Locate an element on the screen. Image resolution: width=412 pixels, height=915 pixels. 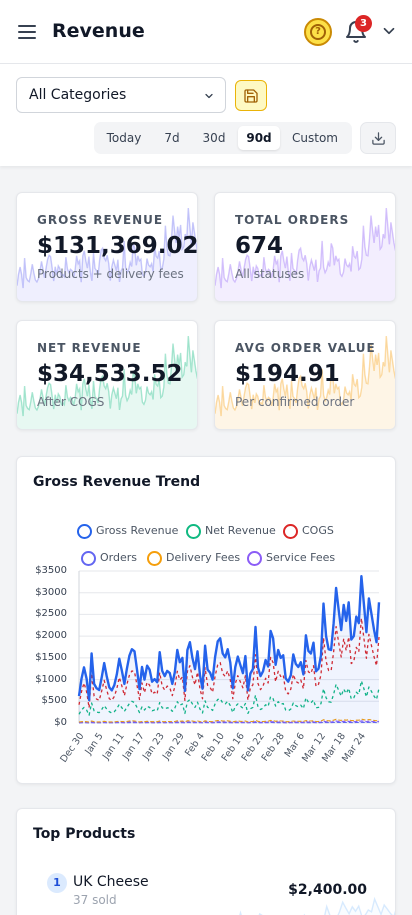
net-revenue-card: NET REVENUE $34,533.52 After COGS is located at coordinates (107, 375).